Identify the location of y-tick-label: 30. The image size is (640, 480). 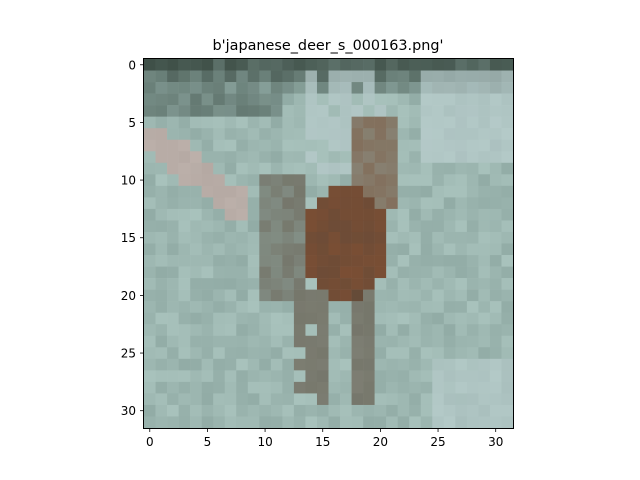
(128, 411).